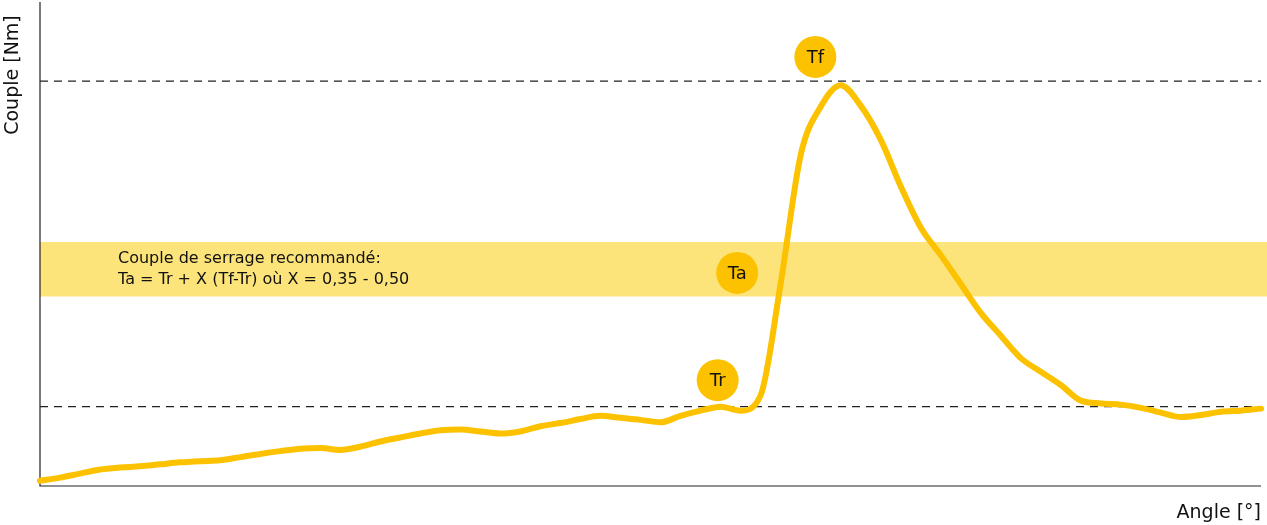 The image size is (1267, 525). Describe the element at coordinates (1218, 510) in the screenshot. I see `x-axis-title: Angle [°]` at that location.